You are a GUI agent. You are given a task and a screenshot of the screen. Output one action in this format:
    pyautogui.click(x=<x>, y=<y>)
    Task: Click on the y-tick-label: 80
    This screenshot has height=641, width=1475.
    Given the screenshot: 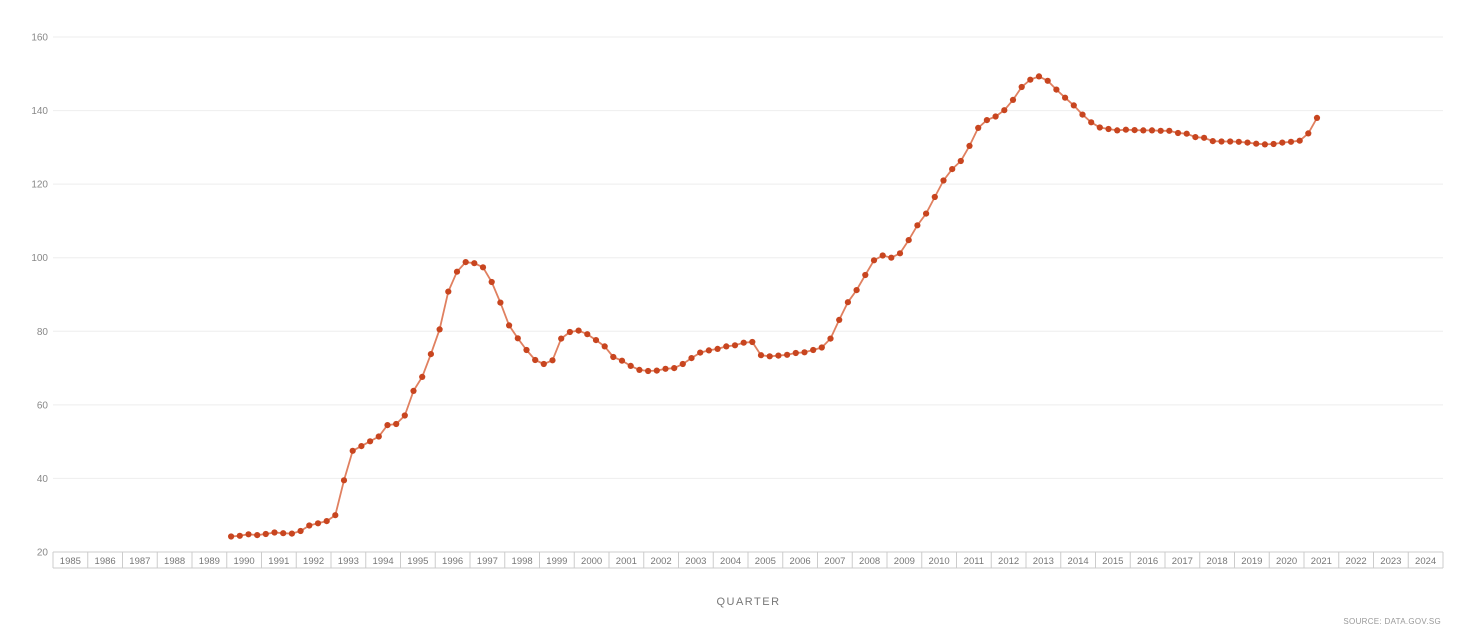 What is the action you would take?
    pyautogui.click(x=43, y=332)
    